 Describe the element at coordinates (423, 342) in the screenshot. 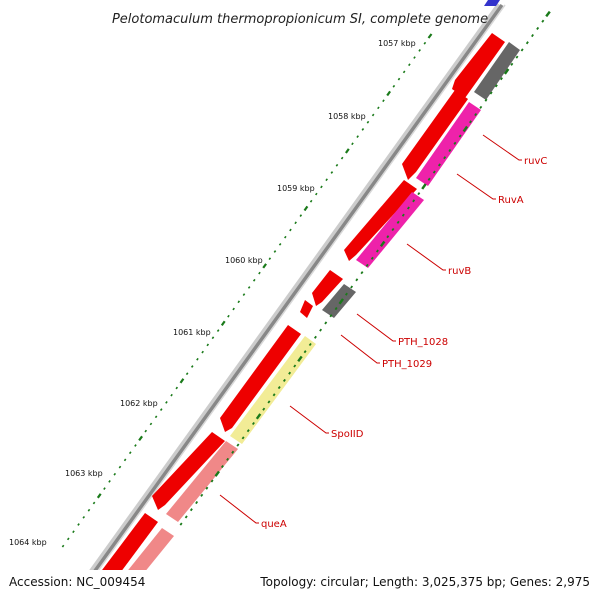

I see `gene-label-PTH_1028: PTH_1028` at that location.